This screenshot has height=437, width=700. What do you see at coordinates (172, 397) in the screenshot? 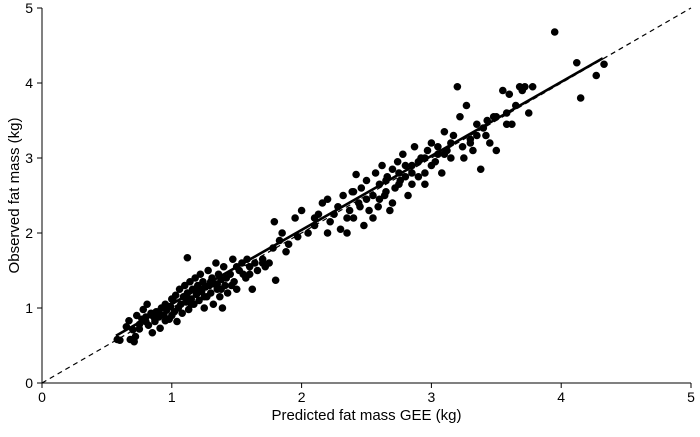
I see `x-tick-label: 1` at bounding box center [172, 397].